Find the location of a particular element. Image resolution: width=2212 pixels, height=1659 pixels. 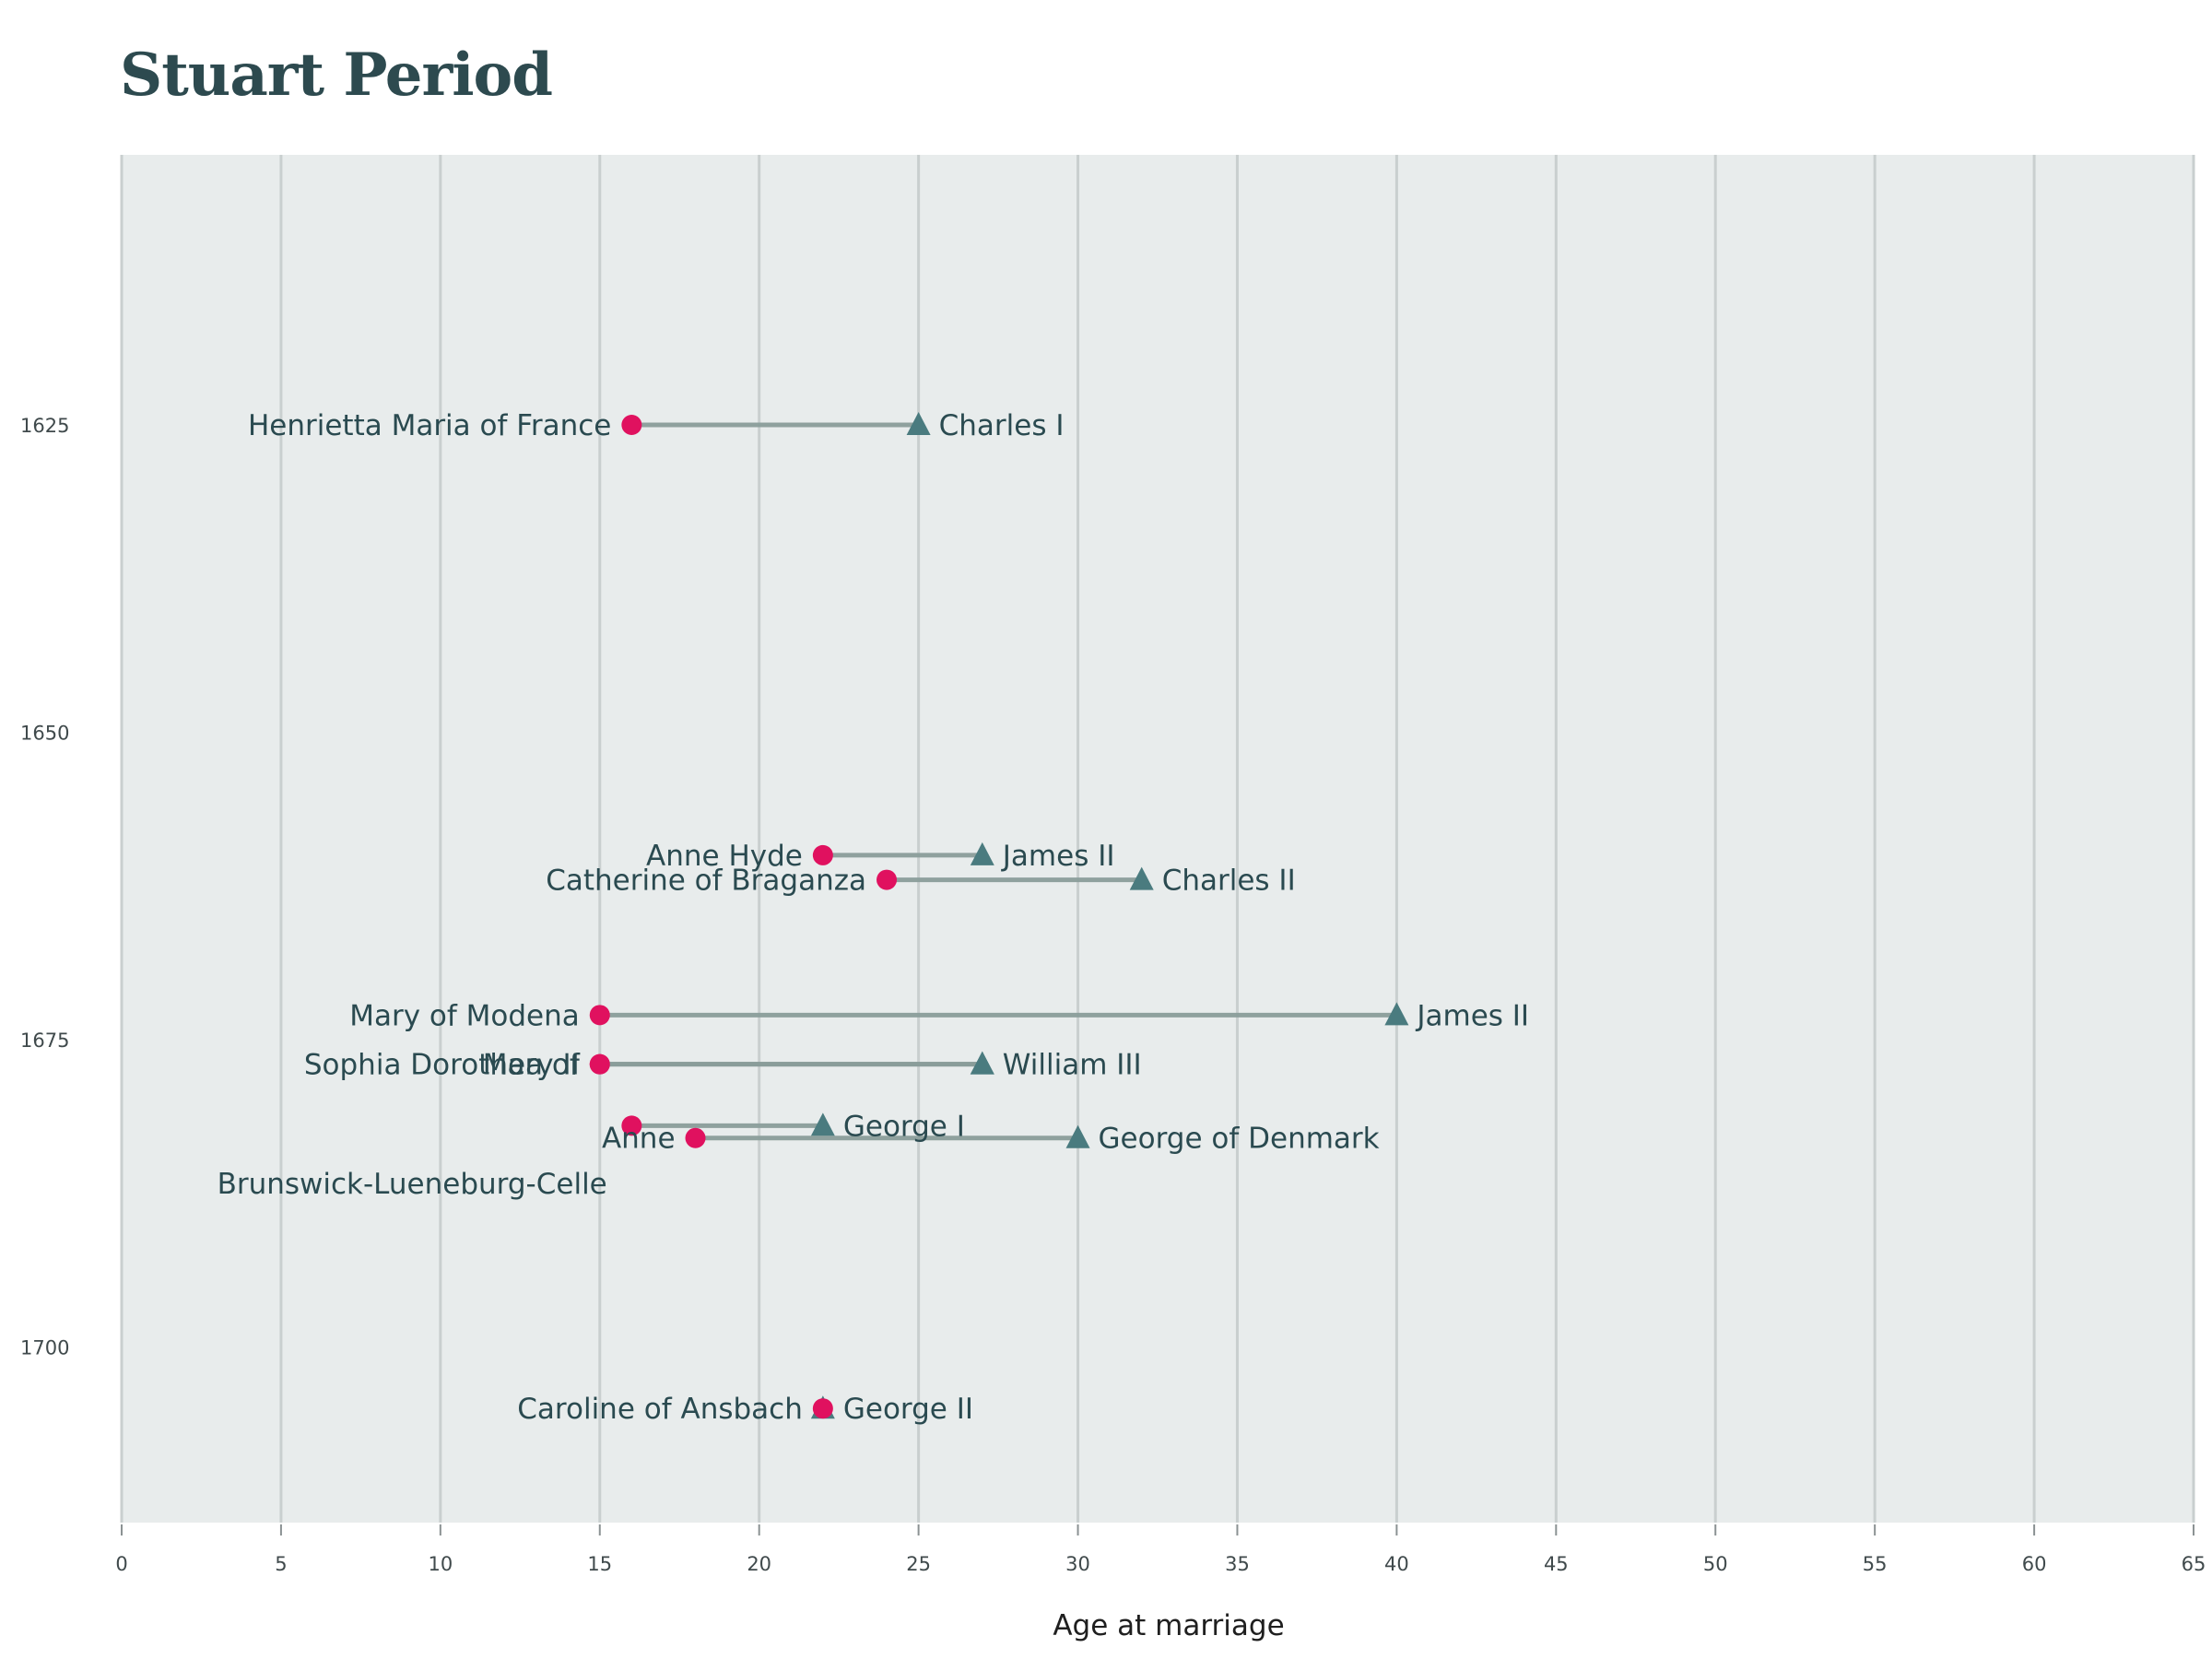

husband-label: George II is located at coordinates (908, 1409).